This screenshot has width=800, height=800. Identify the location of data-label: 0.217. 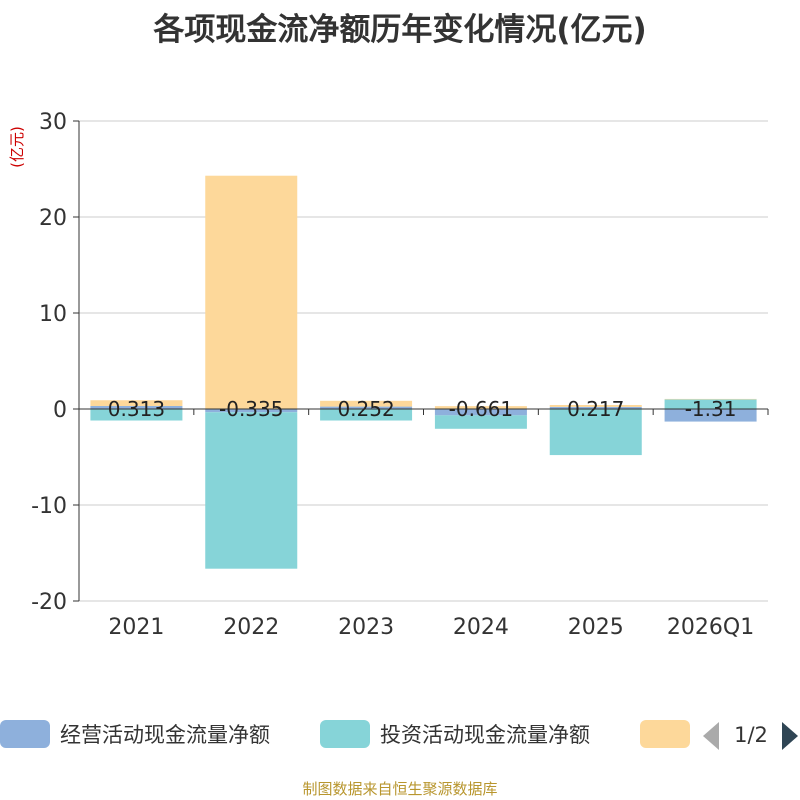
(595, 409).